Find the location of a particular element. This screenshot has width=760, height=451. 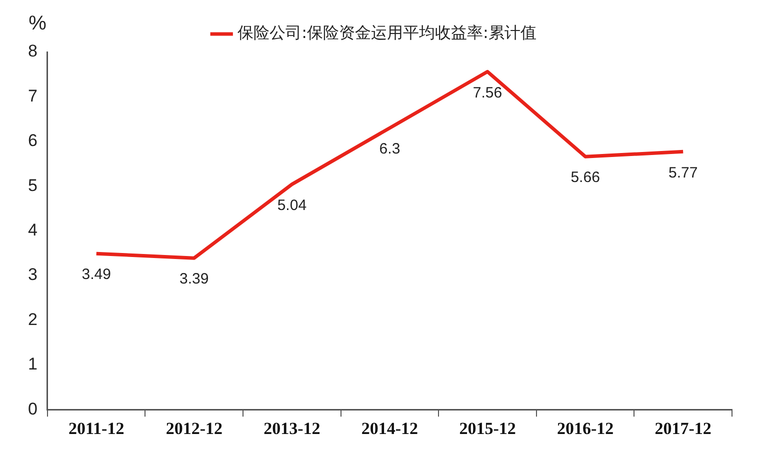

y-tick-label: 4 is located at coordinates (33, 230).